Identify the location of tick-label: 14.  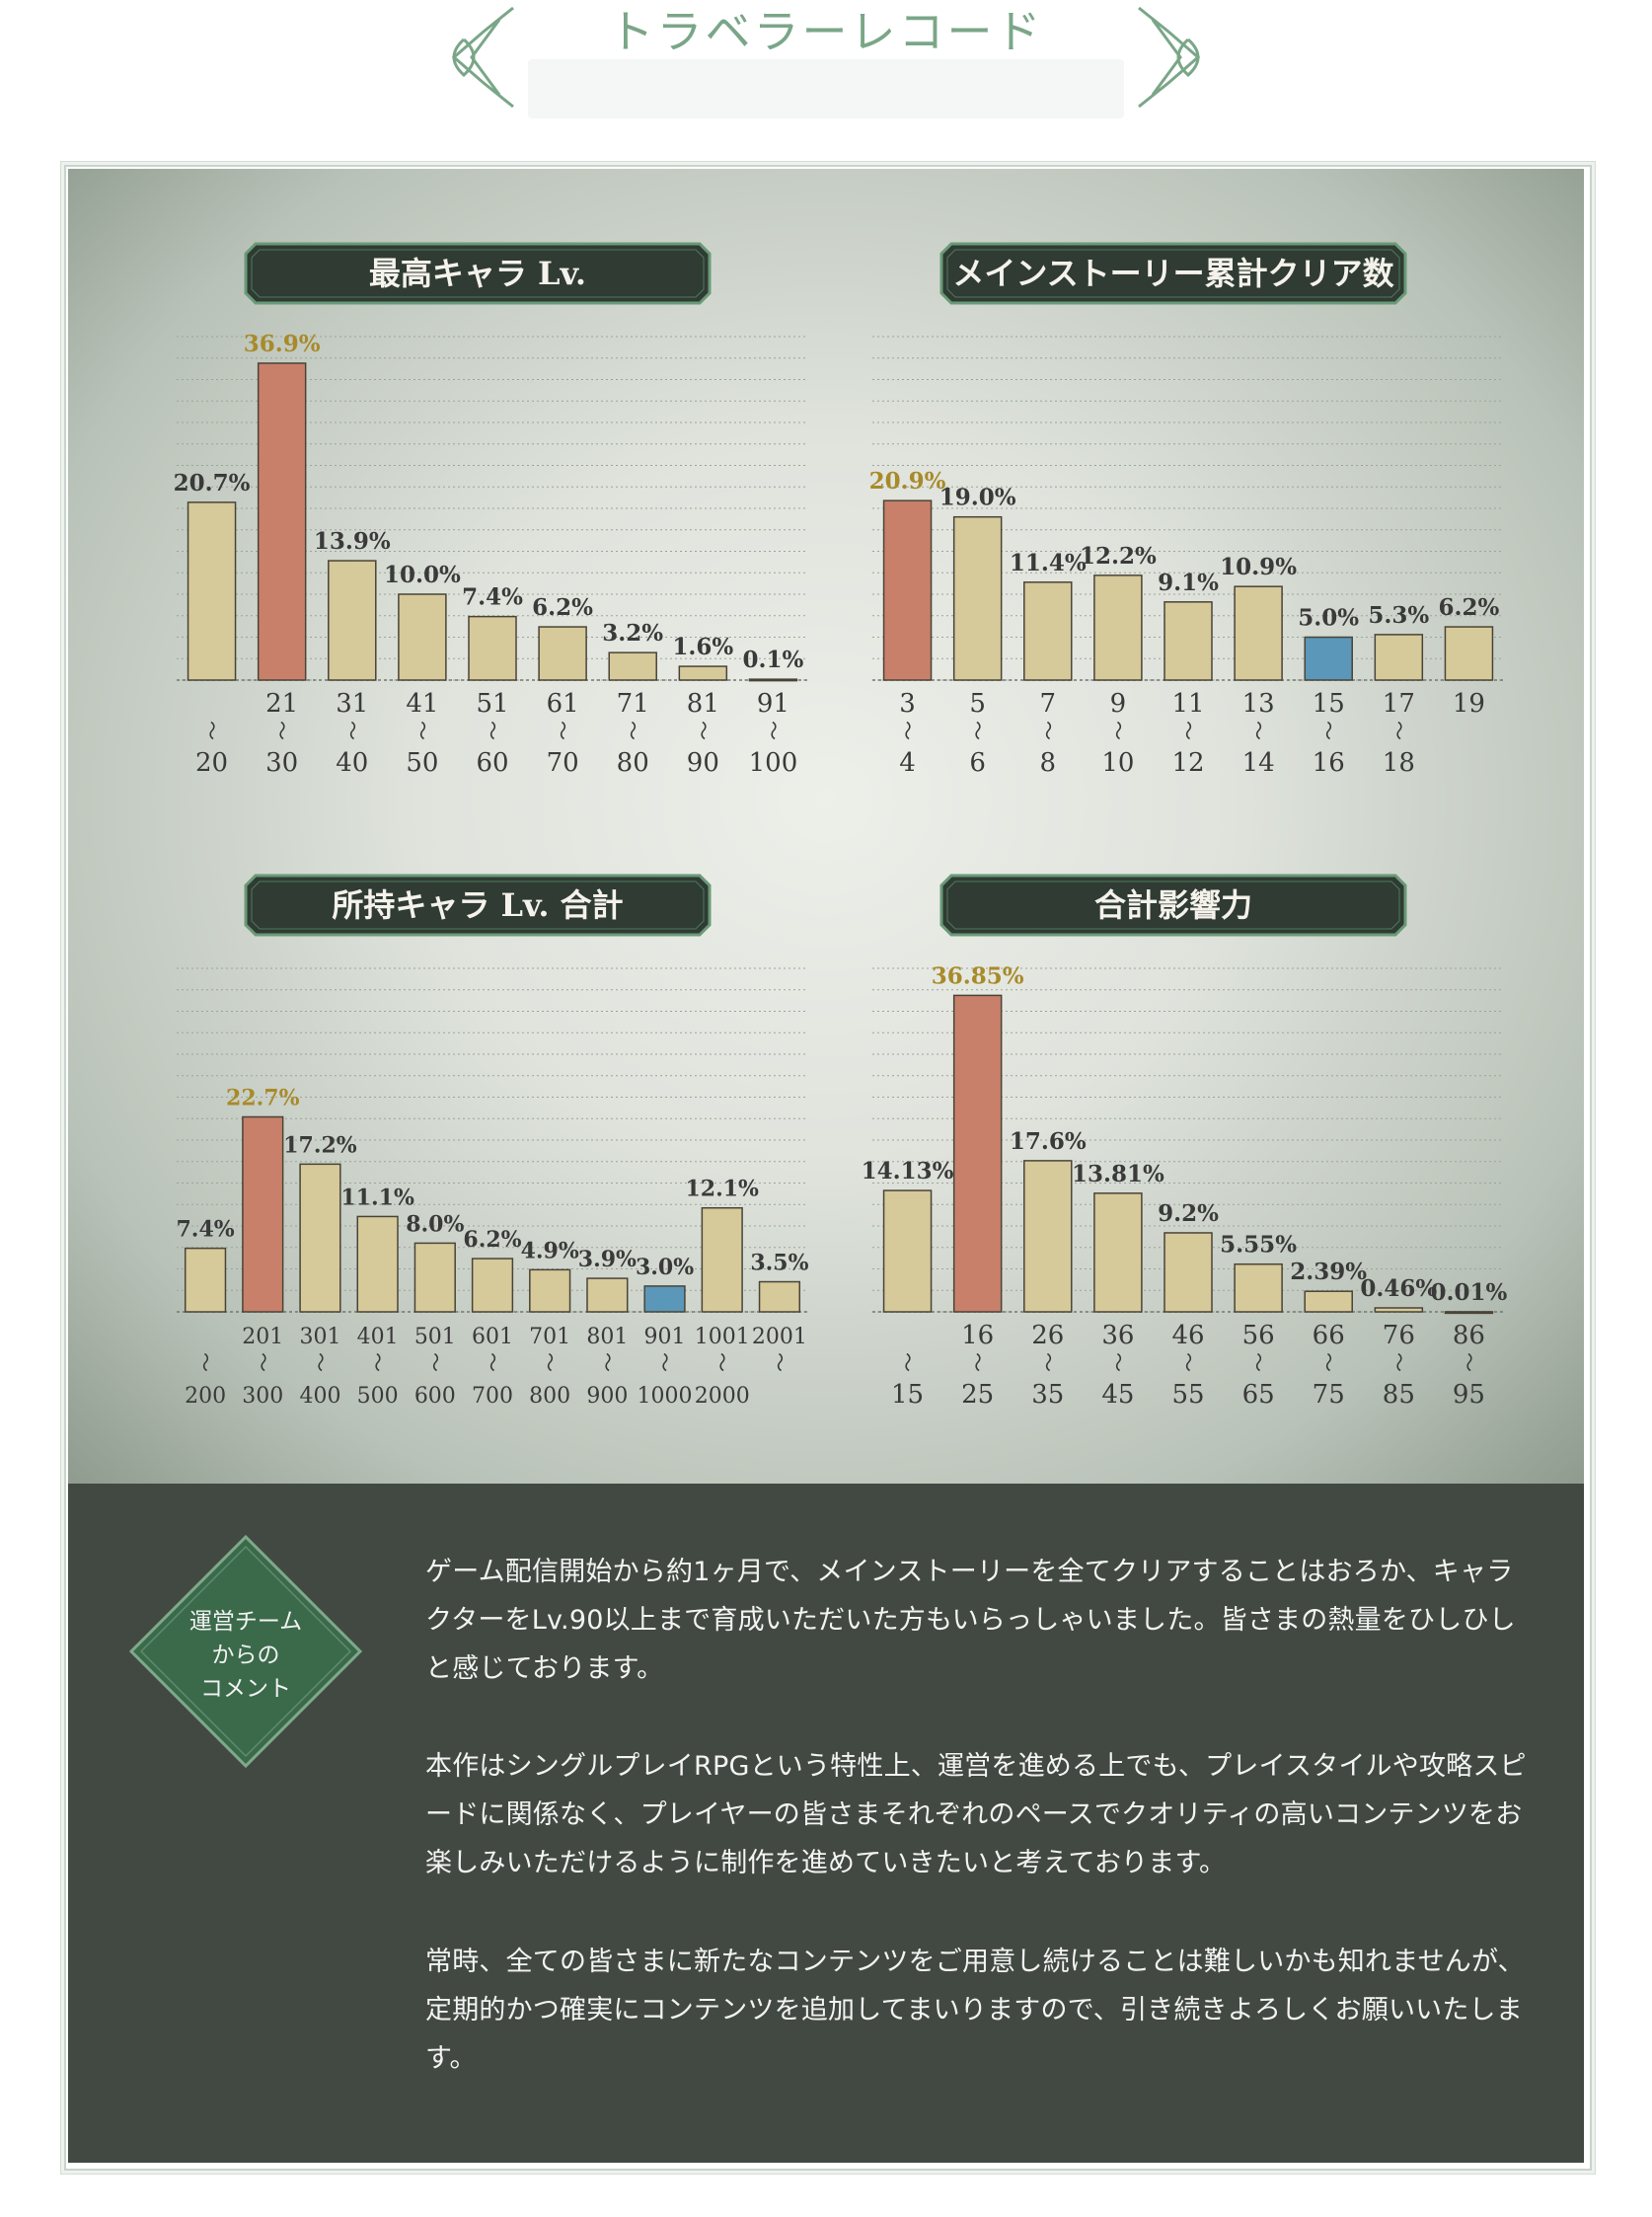
(1258, 763).